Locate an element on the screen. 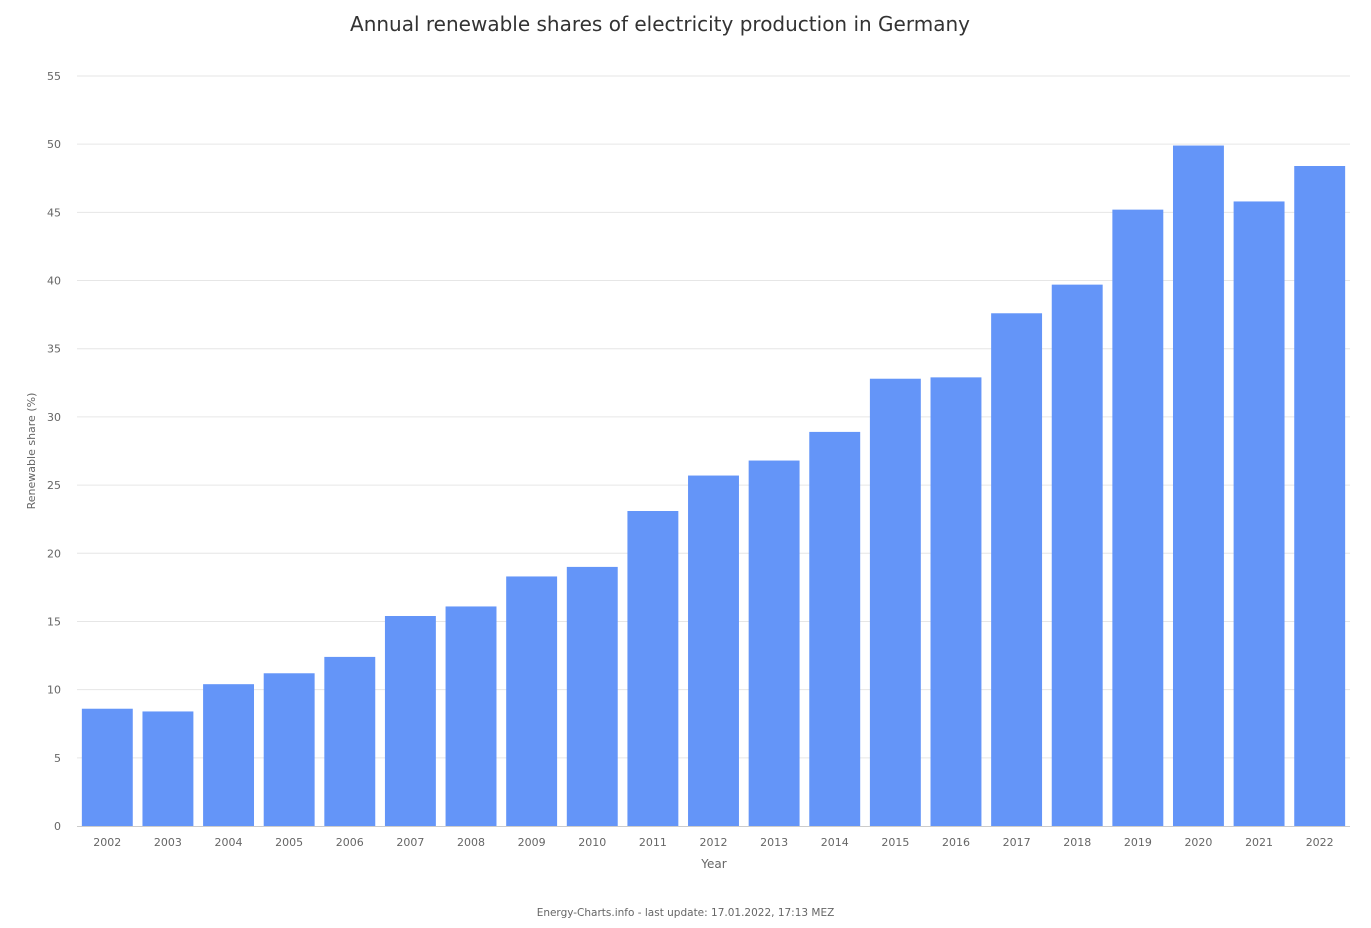 The height and width of the screenshot is (928, 1371). y-tick-label: 5 is located at coordinates (57, 758).